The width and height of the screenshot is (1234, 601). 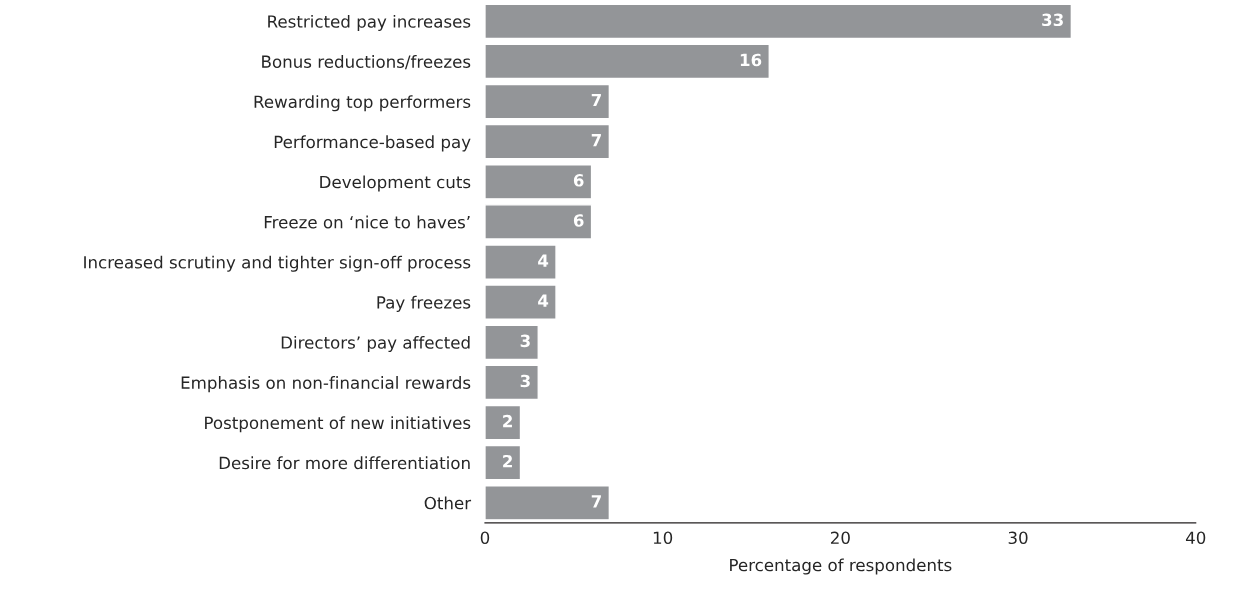 What do you see at coordinates (366, 62) in the screenshot?
I see `y-tick-label: Bonus reductions/freezes` at bounding box center [366, 62].